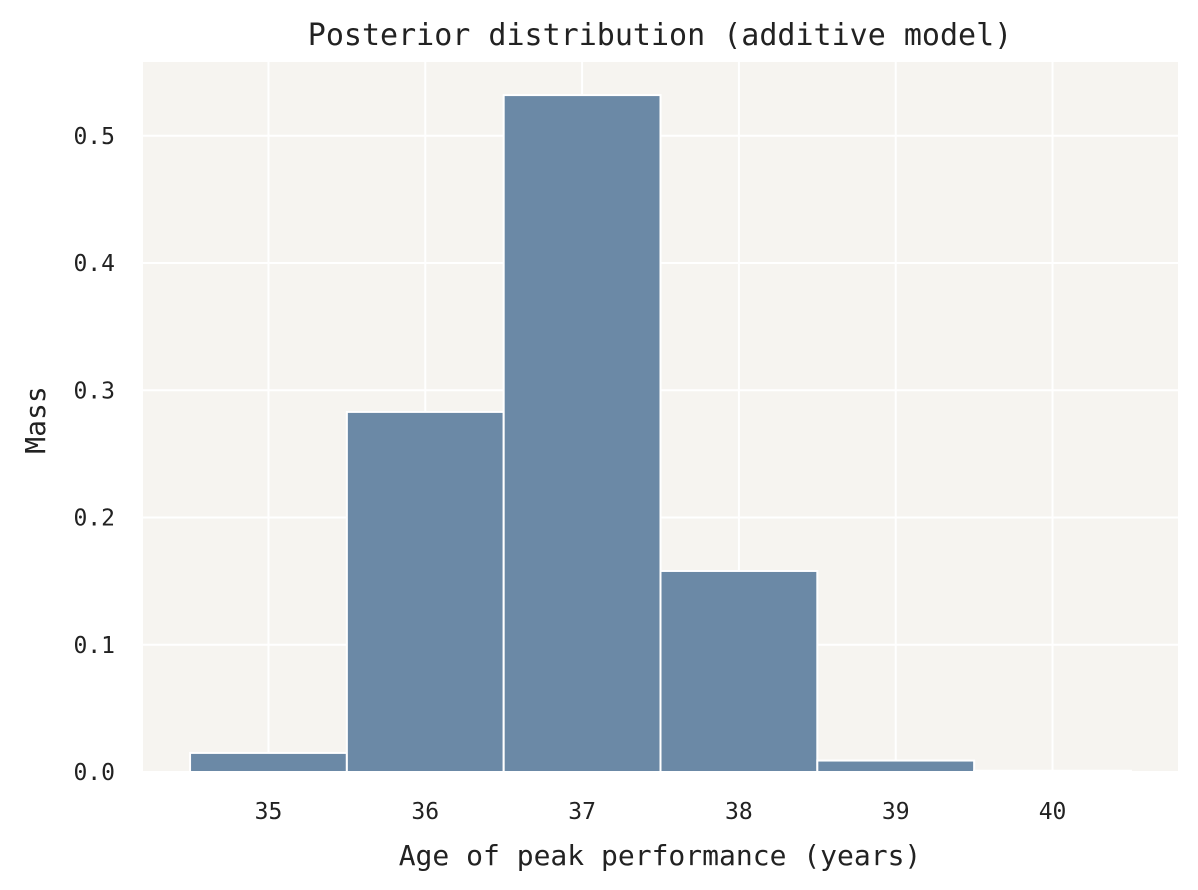 This screenshot has width=1198, height=890. What do you see at coordinates (739, 812) in the screenshot?
I see `x-tick-label: 38` at bounding box center [739, 812].